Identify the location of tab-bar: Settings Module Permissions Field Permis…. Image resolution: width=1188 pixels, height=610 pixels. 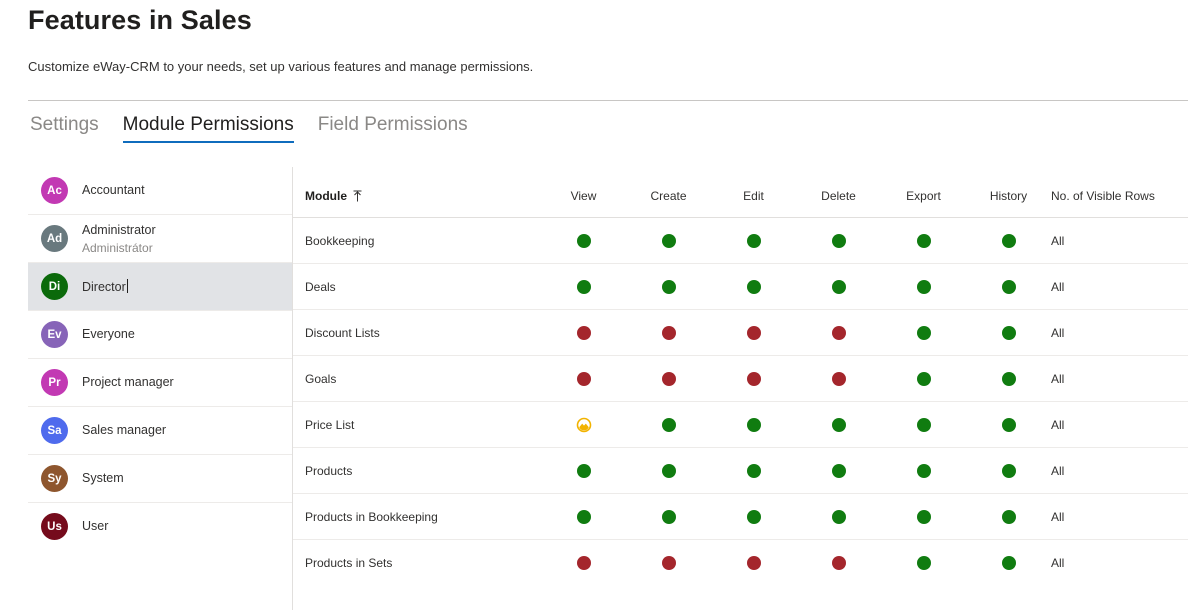
(261, 128).